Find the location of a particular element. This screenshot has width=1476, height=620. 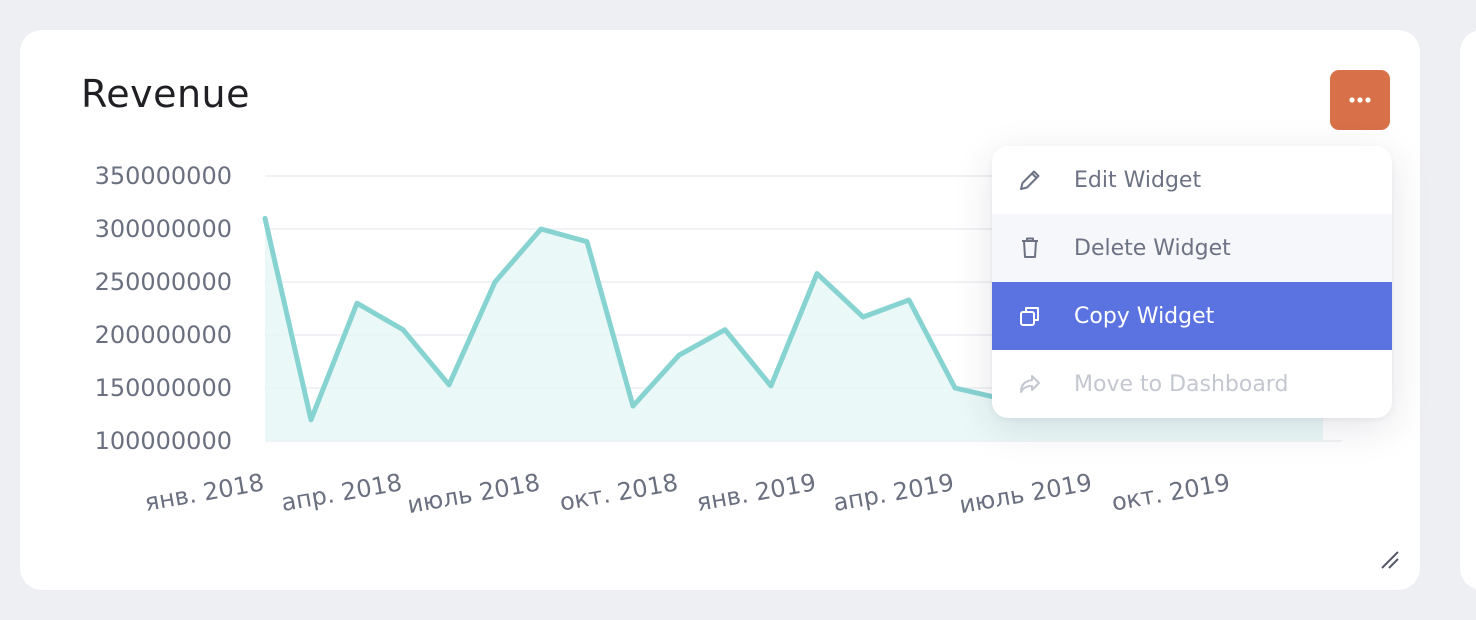

x-tick-label: окт. 2018 is located at coordinates (618, 492).